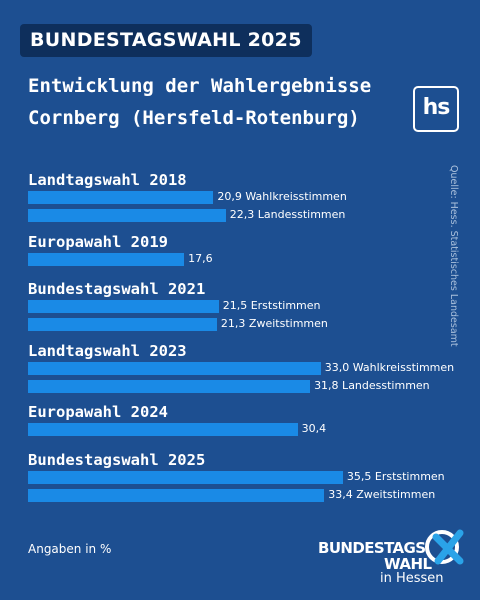 This screenshot has width=480, height=600. What do you see at coordinates (408, 564) in the screenshot?
I see `logo-line-2: WAHL` at bounding box center [408, 564].